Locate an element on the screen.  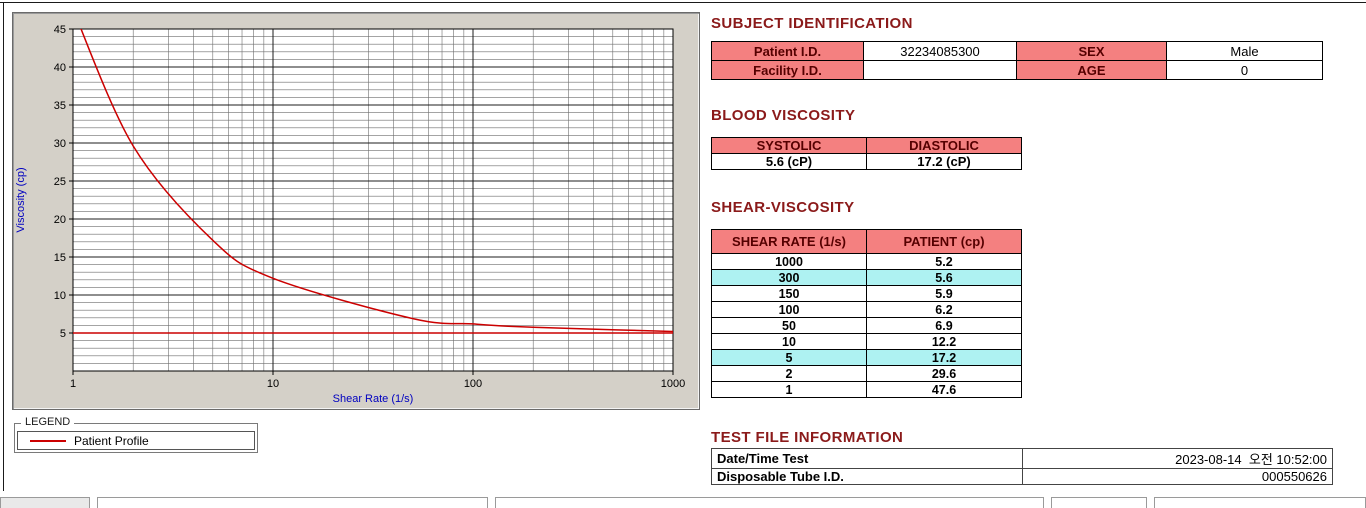
viscosity-cell: 12.2 is located at coordinates (944, 341).